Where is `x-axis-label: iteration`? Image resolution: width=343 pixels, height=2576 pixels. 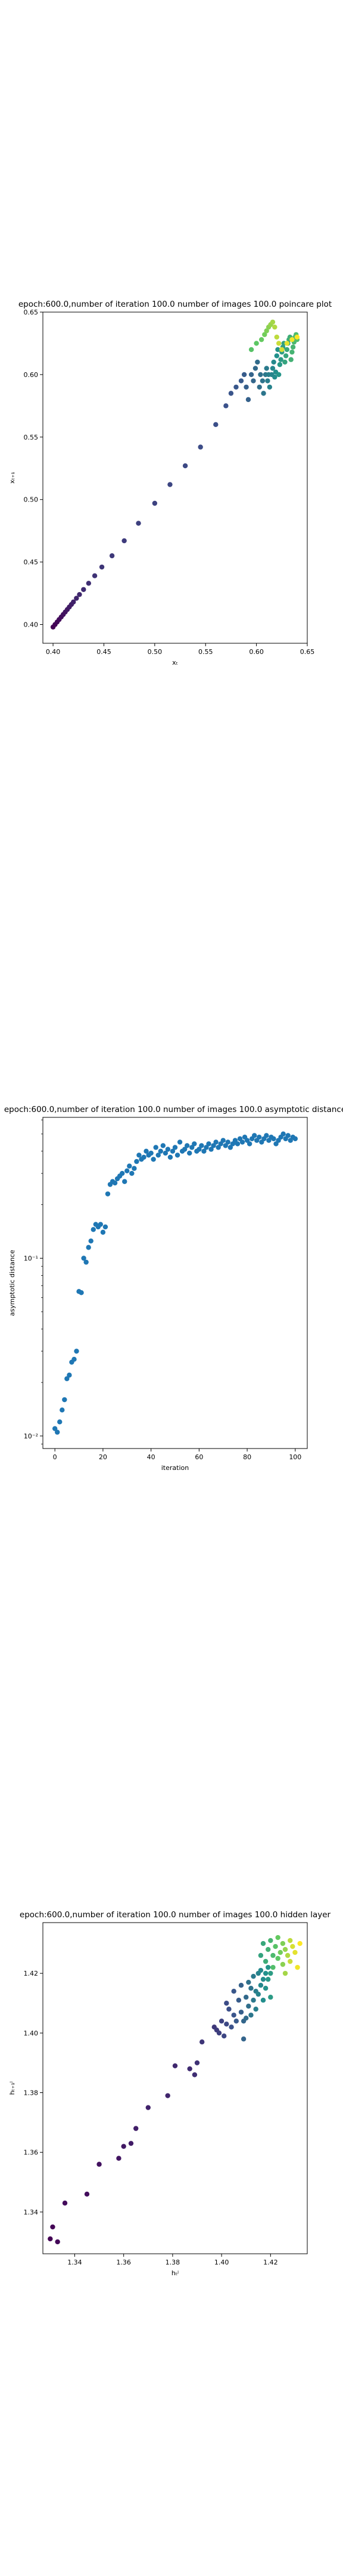
x-axis-label: iteration is located at coordinates (175, 1468).